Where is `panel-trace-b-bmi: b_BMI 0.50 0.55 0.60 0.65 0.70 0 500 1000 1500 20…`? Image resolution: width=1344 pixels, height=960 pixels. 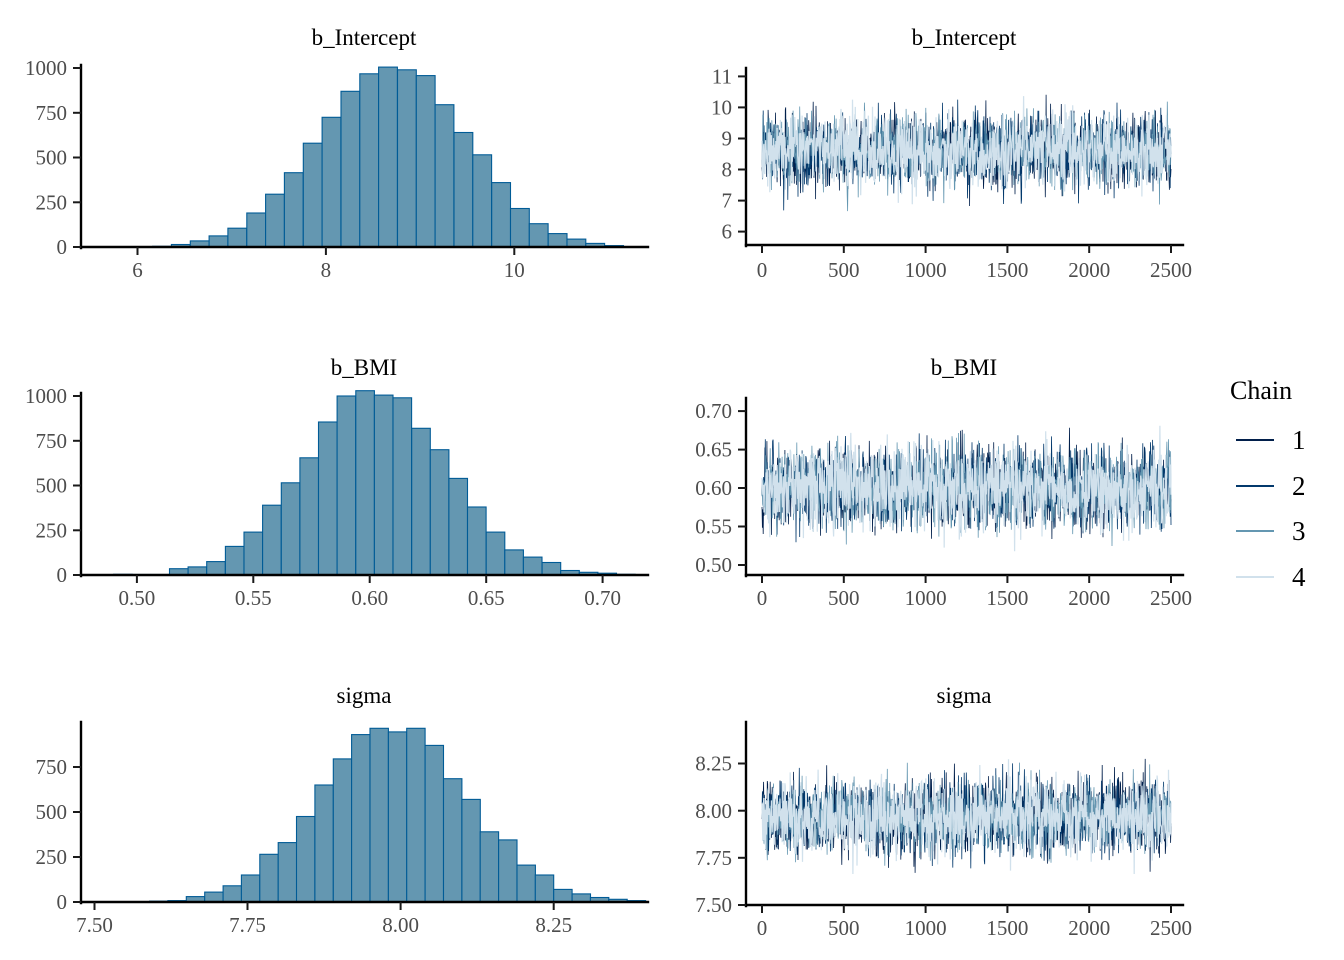 panel-trace-b-bmi: b_BMI 0.50 0.55 0.60 0.65 0.70 0 500 1000 1500 20… is located at coordinates (943, 482).